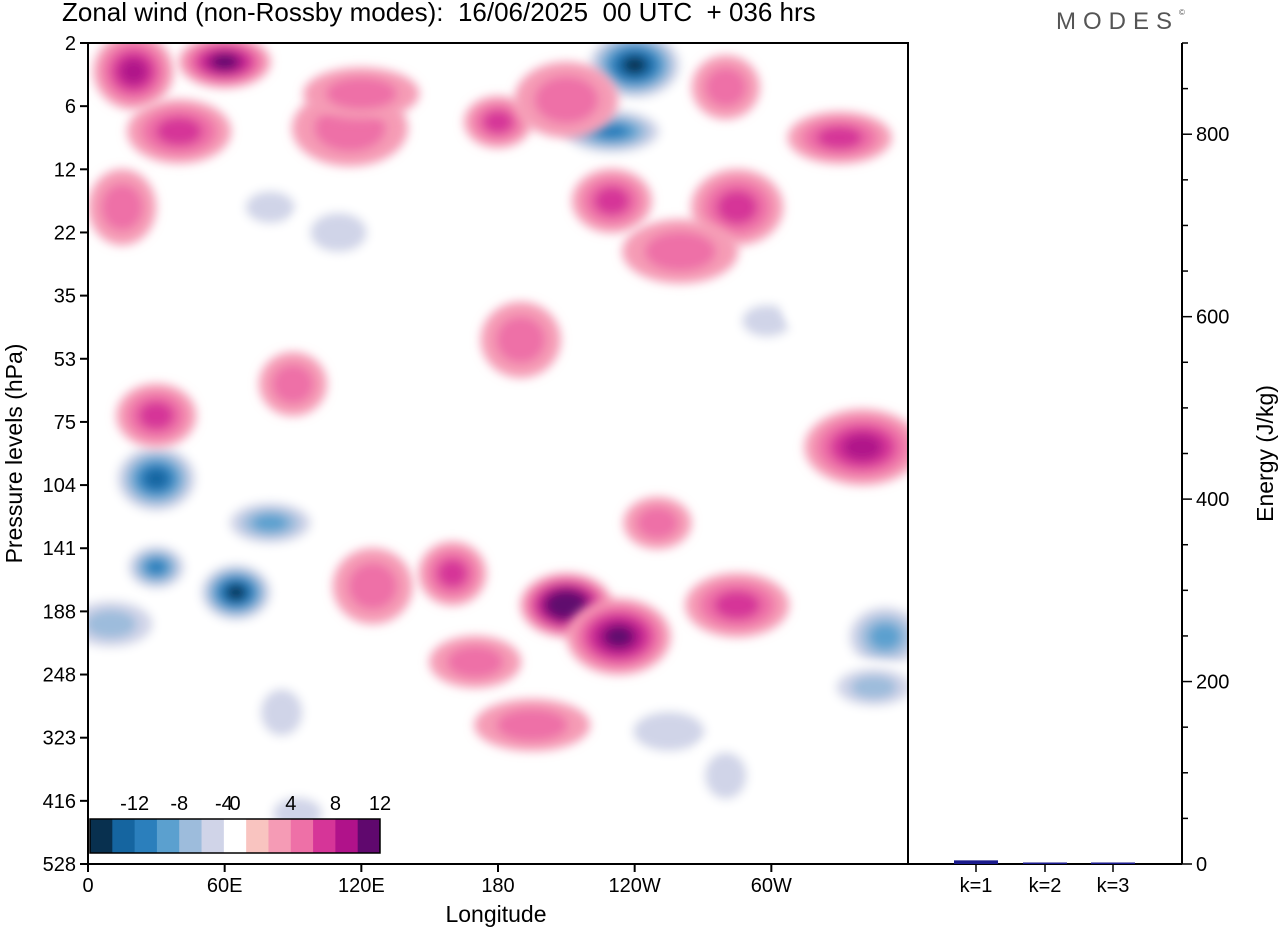 The width and height of the screenshot is (1280, 930). I want to click on y-tick-label: 104, so click(59, 486).